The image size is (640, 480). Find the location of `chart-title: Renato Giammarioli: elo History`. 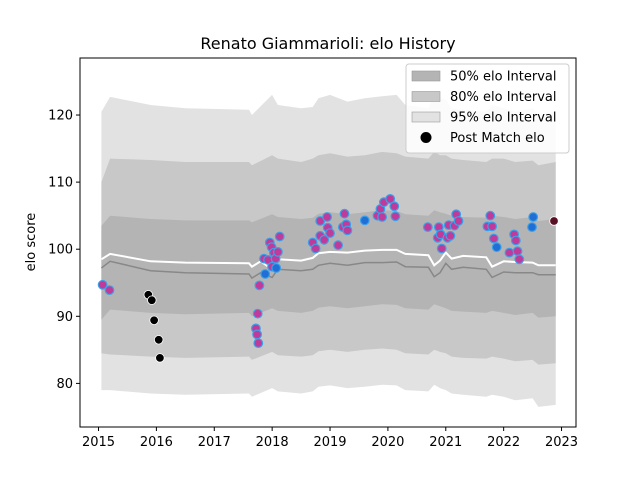

chart-title: Renato Giammarioli: elo History is located at coordinates (327, 43).